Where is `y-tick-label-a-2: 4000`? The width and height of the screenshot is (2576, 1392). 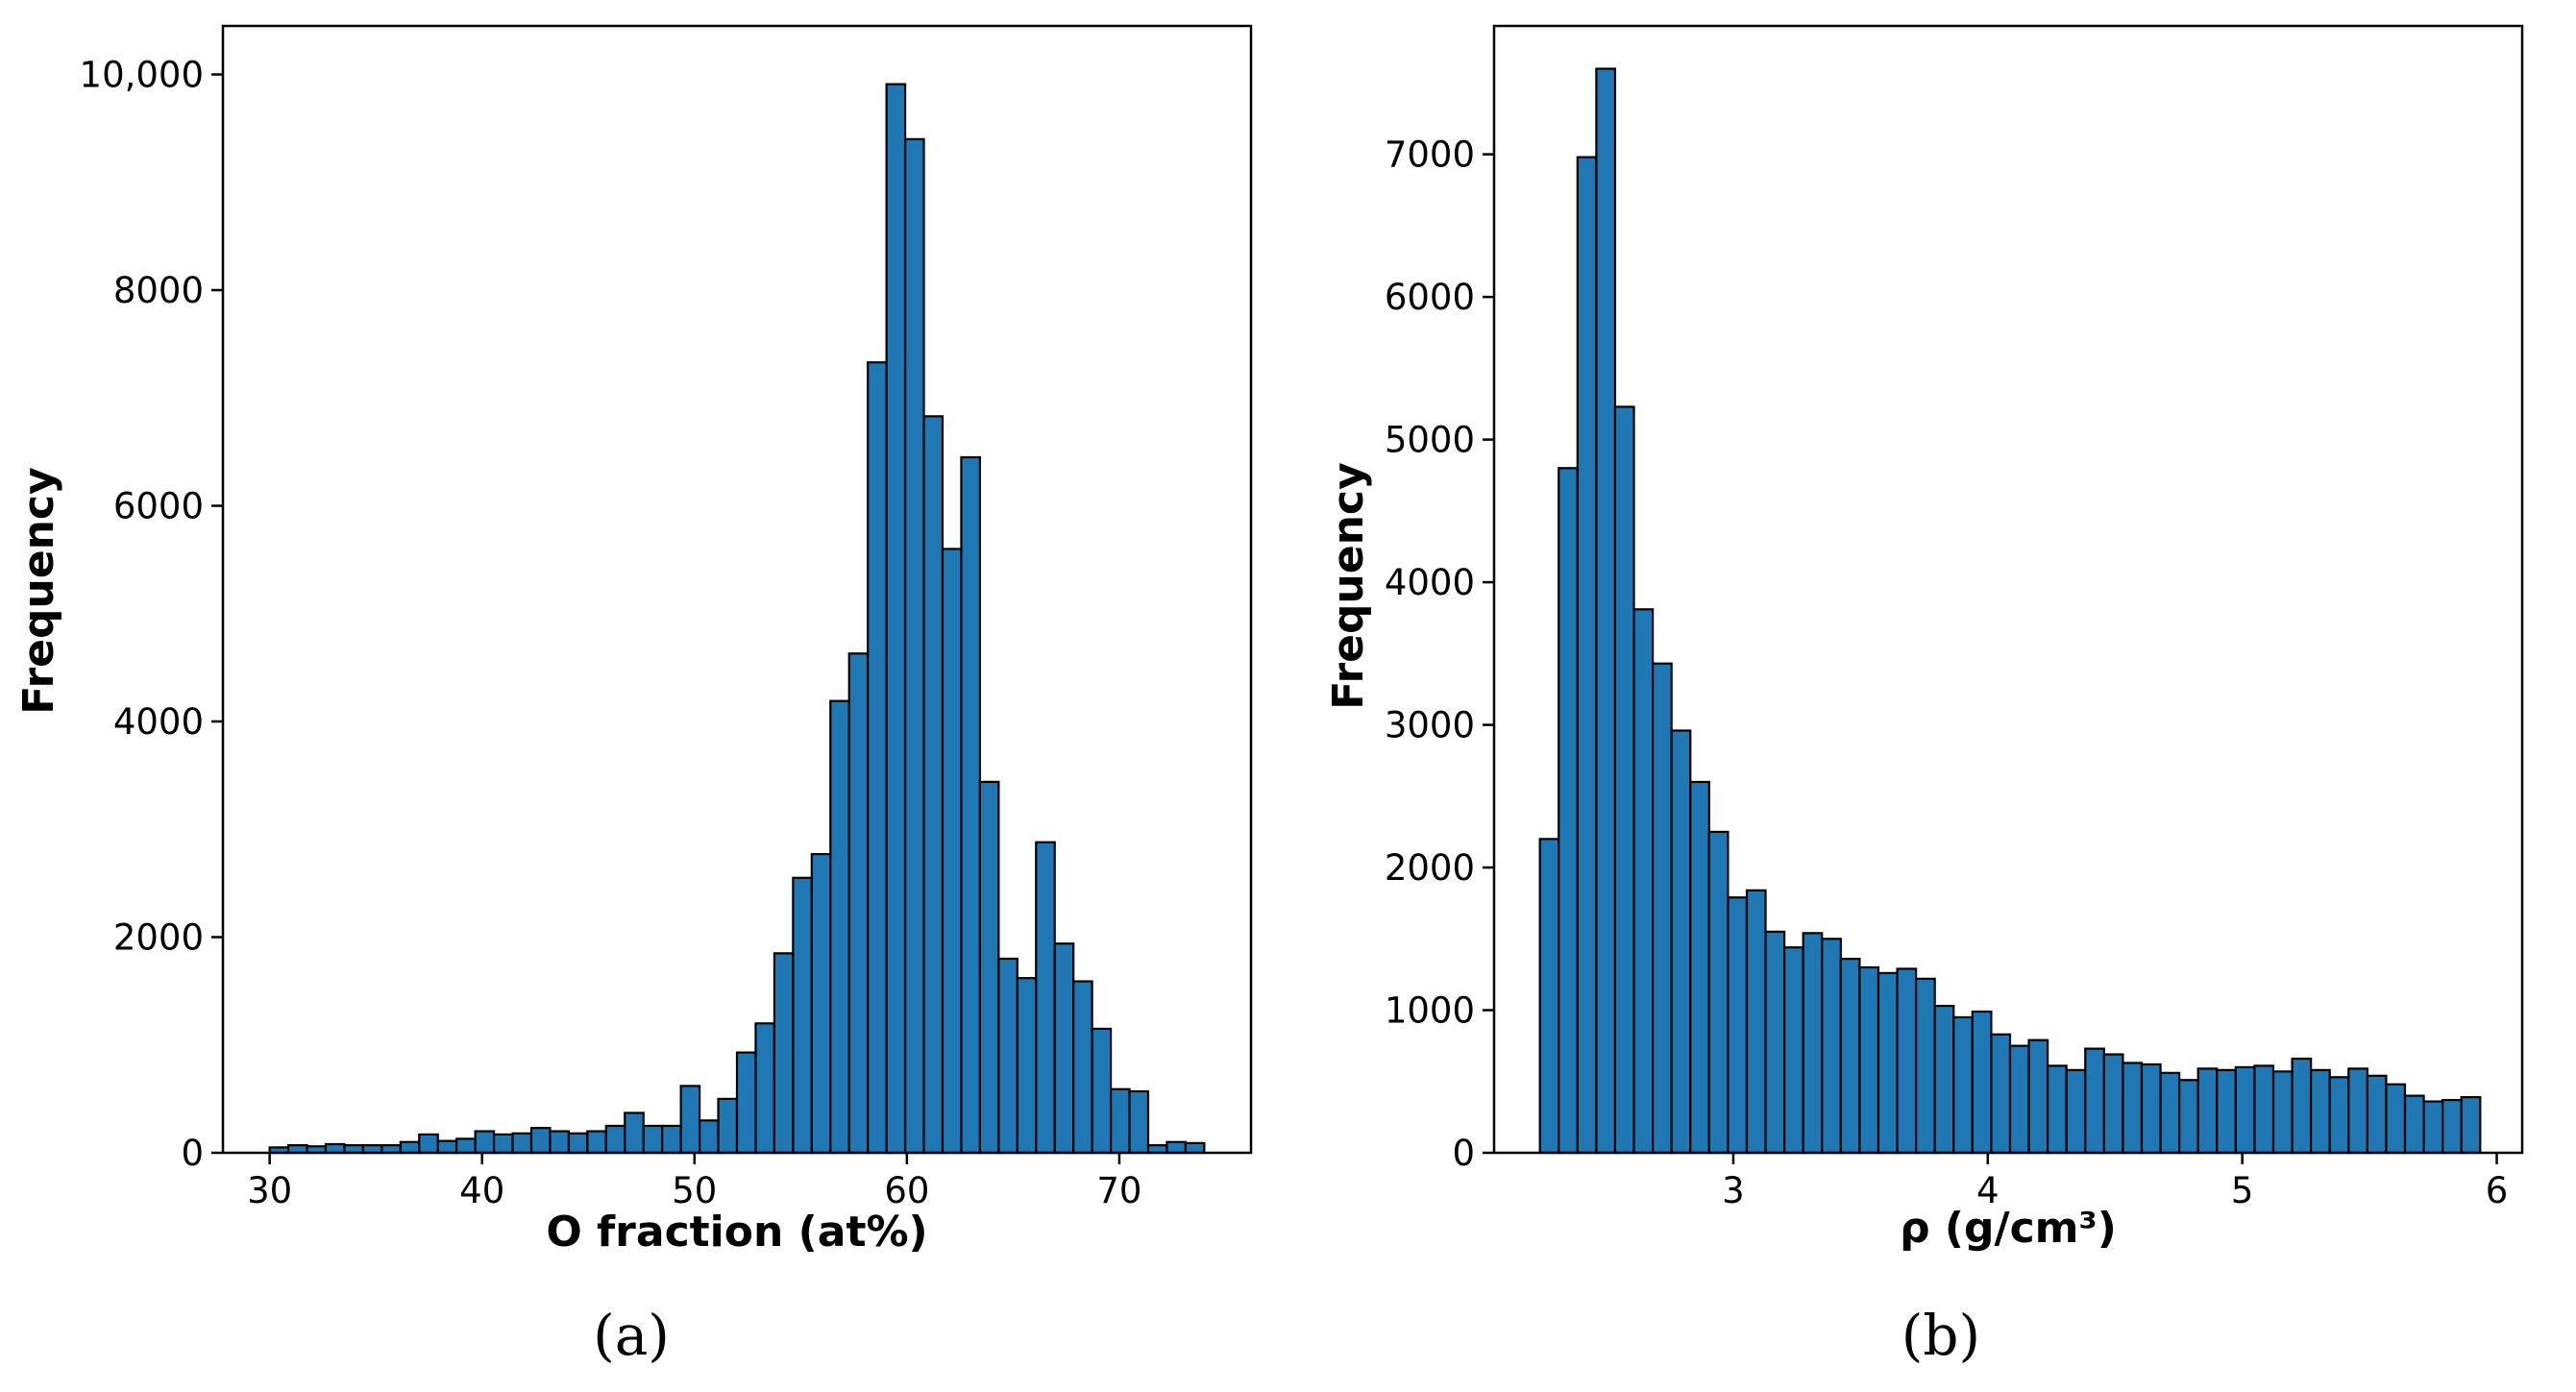
y-tick-label-a-2: 4000 is located at coordinates (158, 722).